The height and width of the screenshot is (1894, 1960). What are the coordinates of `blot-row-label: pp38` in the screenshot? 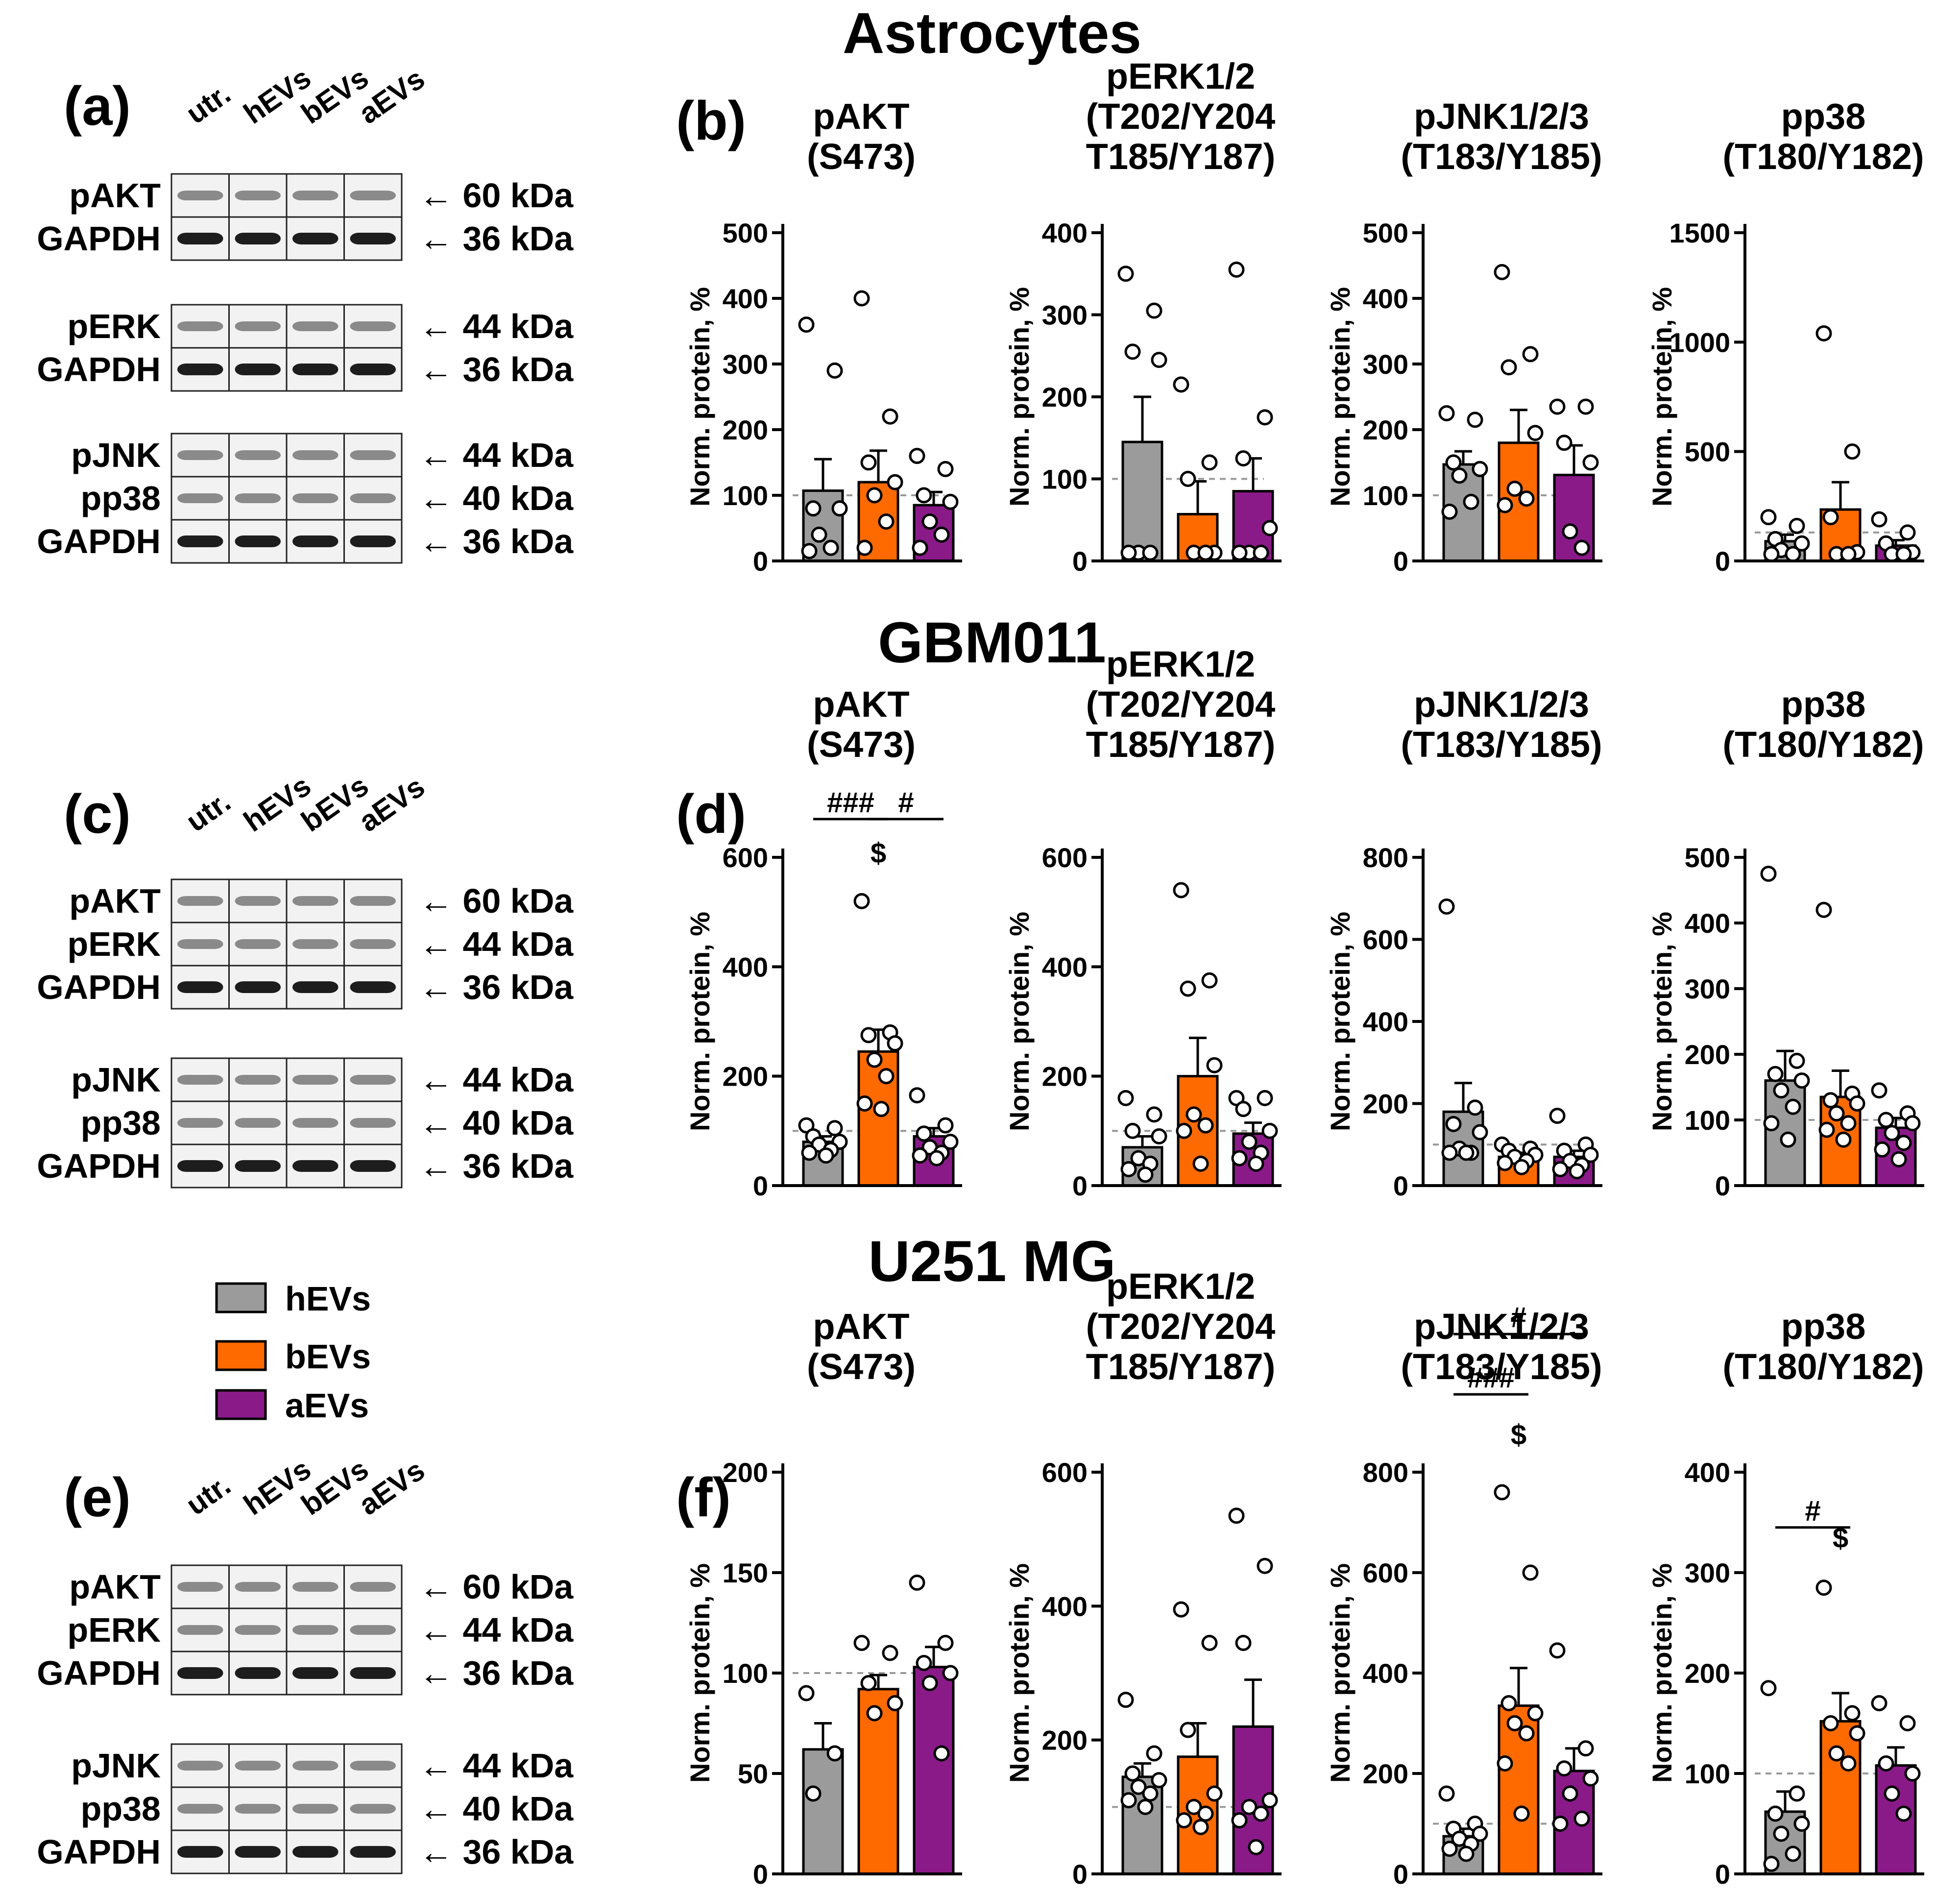 It's located at (121, 498).